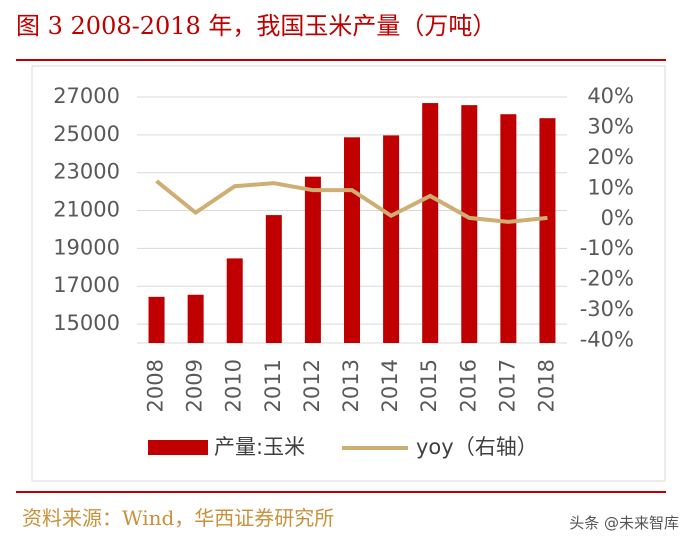 The image size is (693, 545). Describe the element at coordinates (156, 385) in the screenshot. I see `x-tick-label: 2008` at that location.